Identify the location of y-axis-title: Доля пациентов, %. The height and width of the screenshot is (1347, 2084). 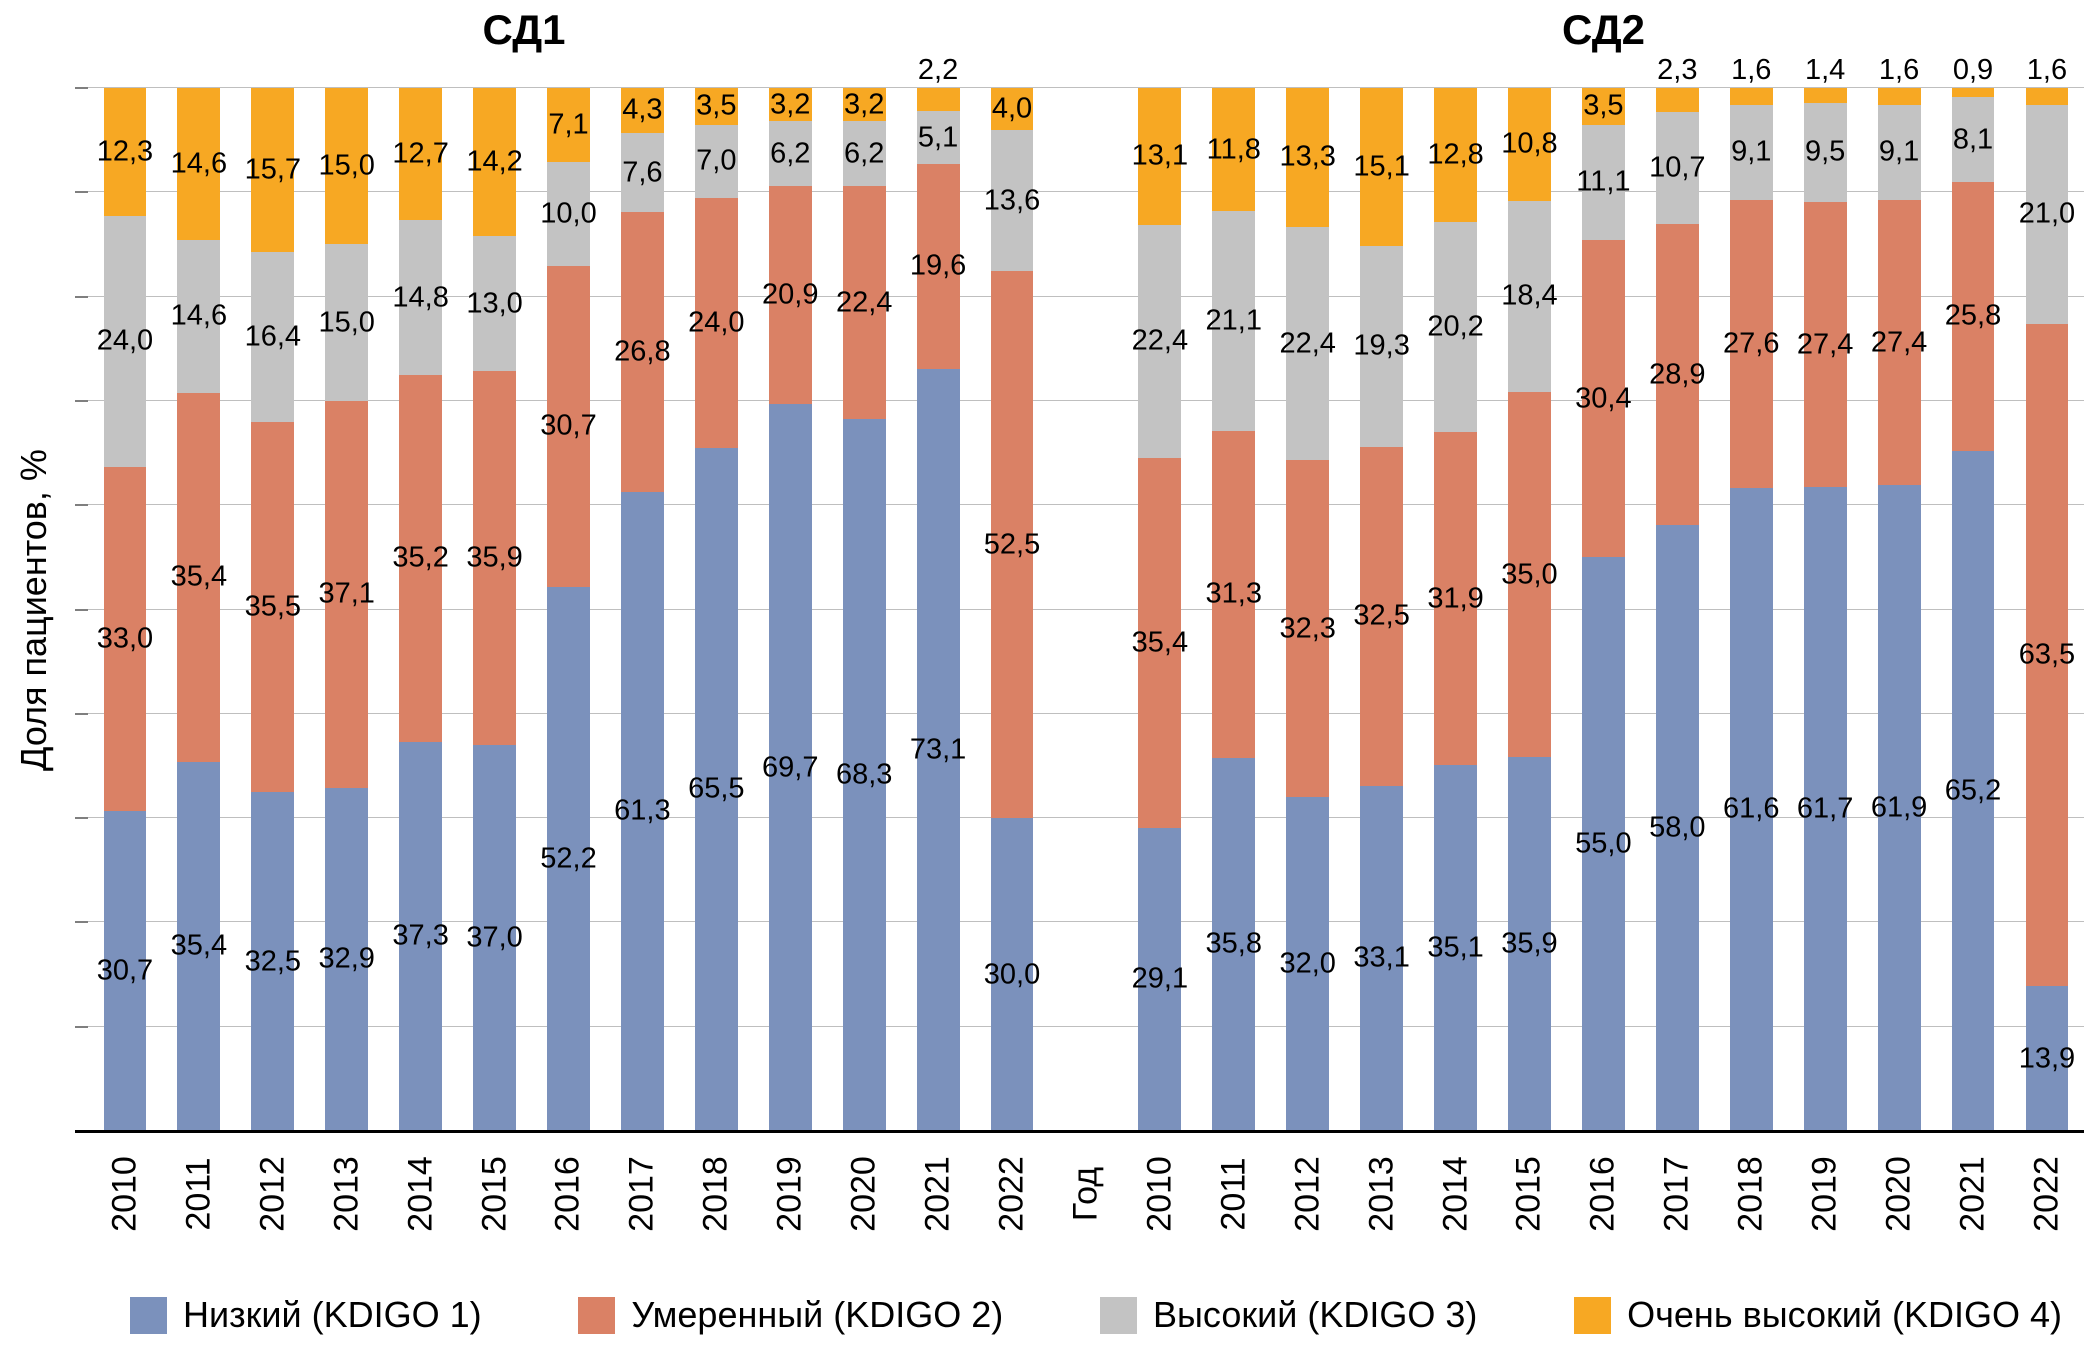
(33, 610).